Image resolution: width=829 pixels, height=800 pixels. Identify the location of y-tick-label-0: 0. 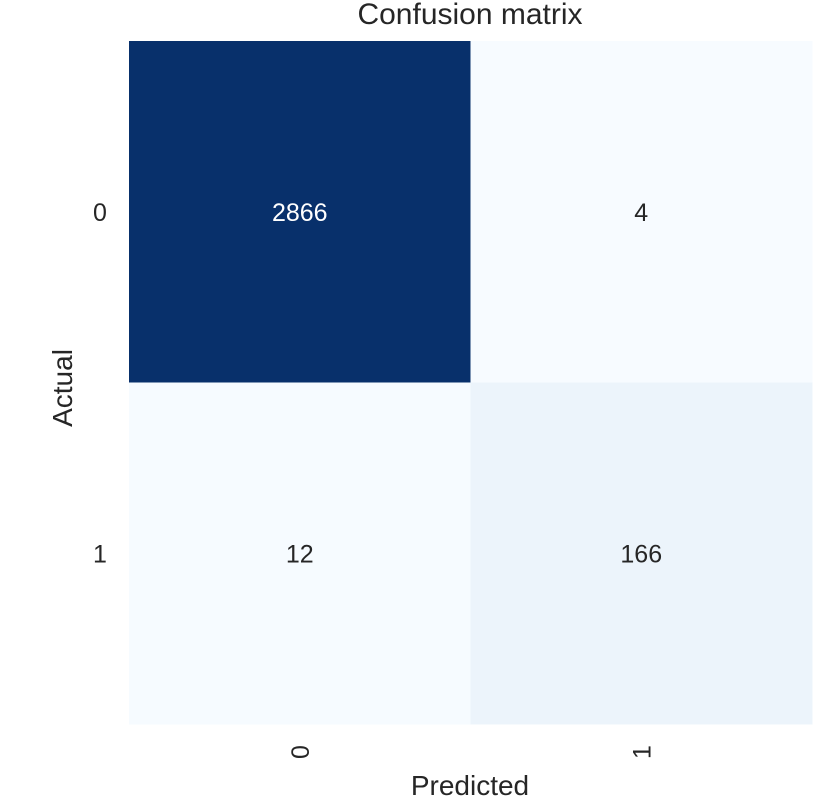
(100, 213).